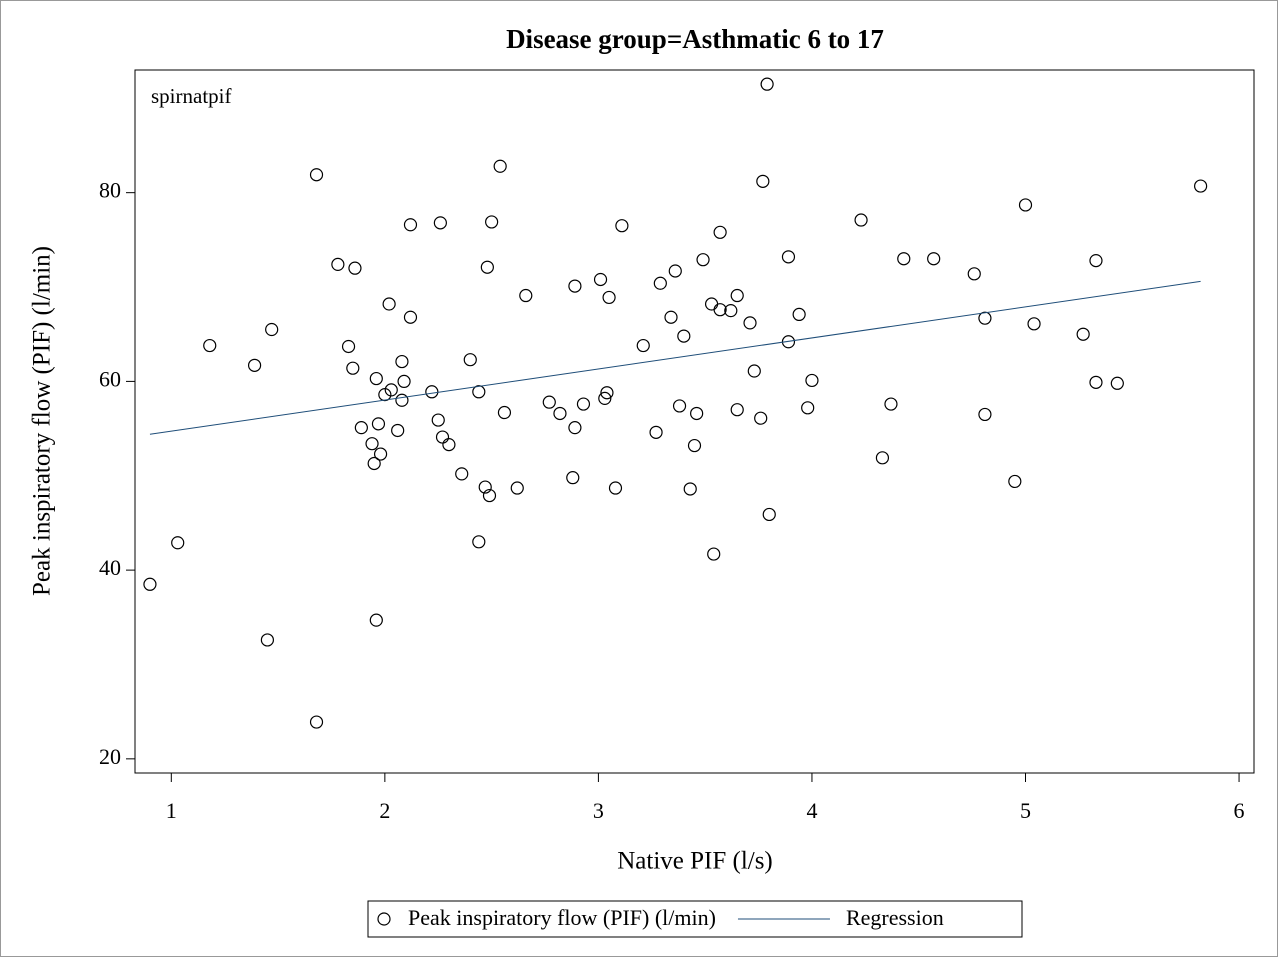 This screenshot has height=957, width=1278. Describe the element at coordinates (110, 378) in the screenshot. I see `y-tick-label: 60` at that location.